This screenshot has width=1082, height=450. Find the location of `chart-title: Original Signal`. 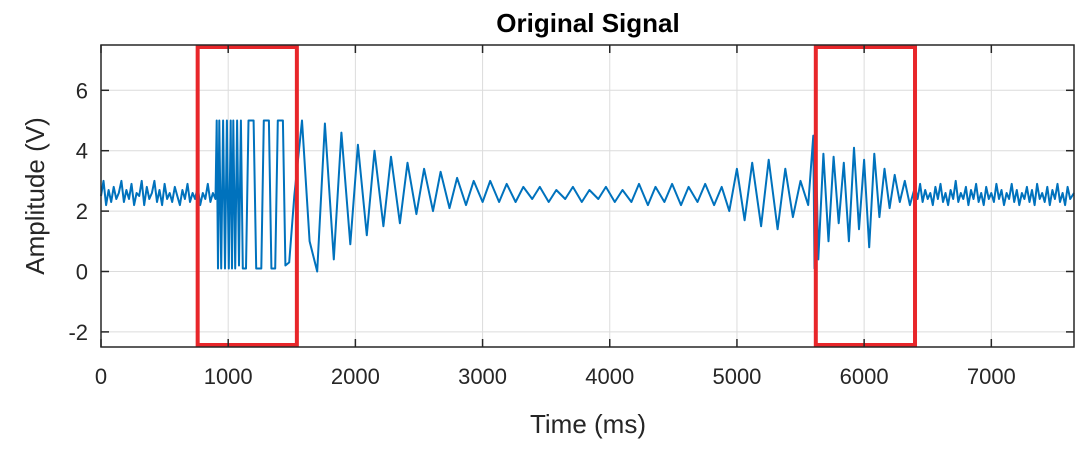

chart-title: Original Signal is located at coordinates (587, 23).